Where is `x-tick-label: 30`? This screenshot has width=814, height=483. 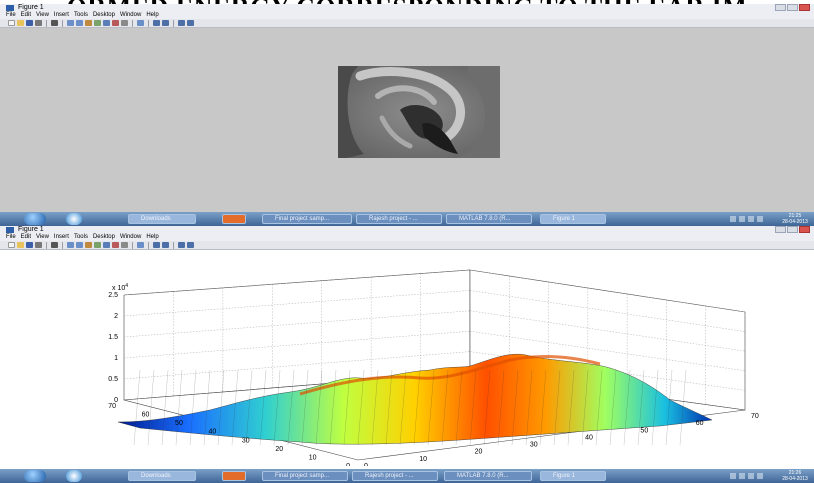
x-tick-label: 30 is located at coordinates (246, 440).